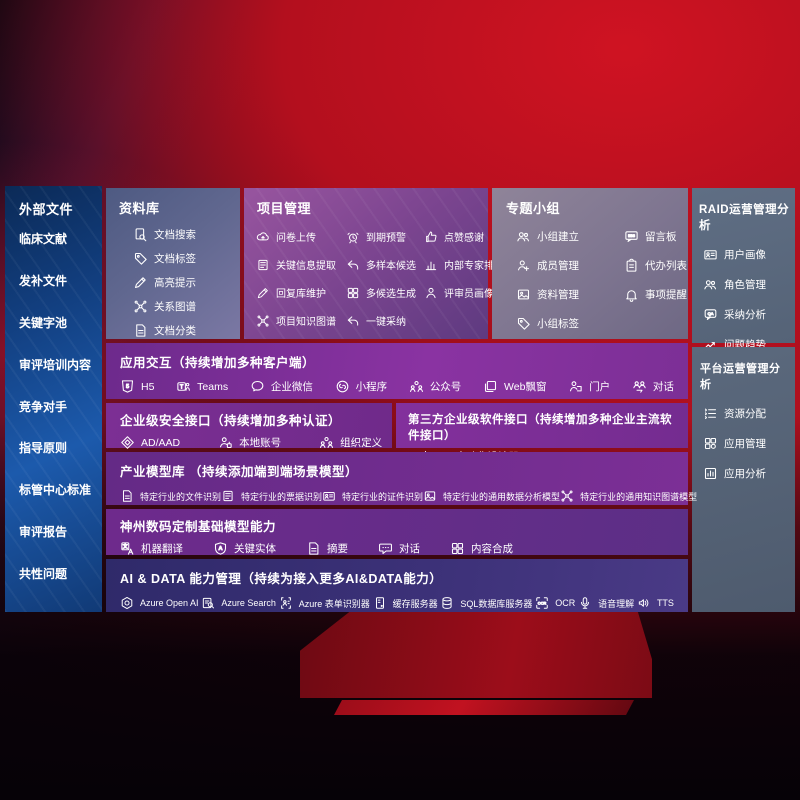 The width and height of the screenshot is (800, 800). I want to click on capability-item: 小组标签, so click(562, 323).